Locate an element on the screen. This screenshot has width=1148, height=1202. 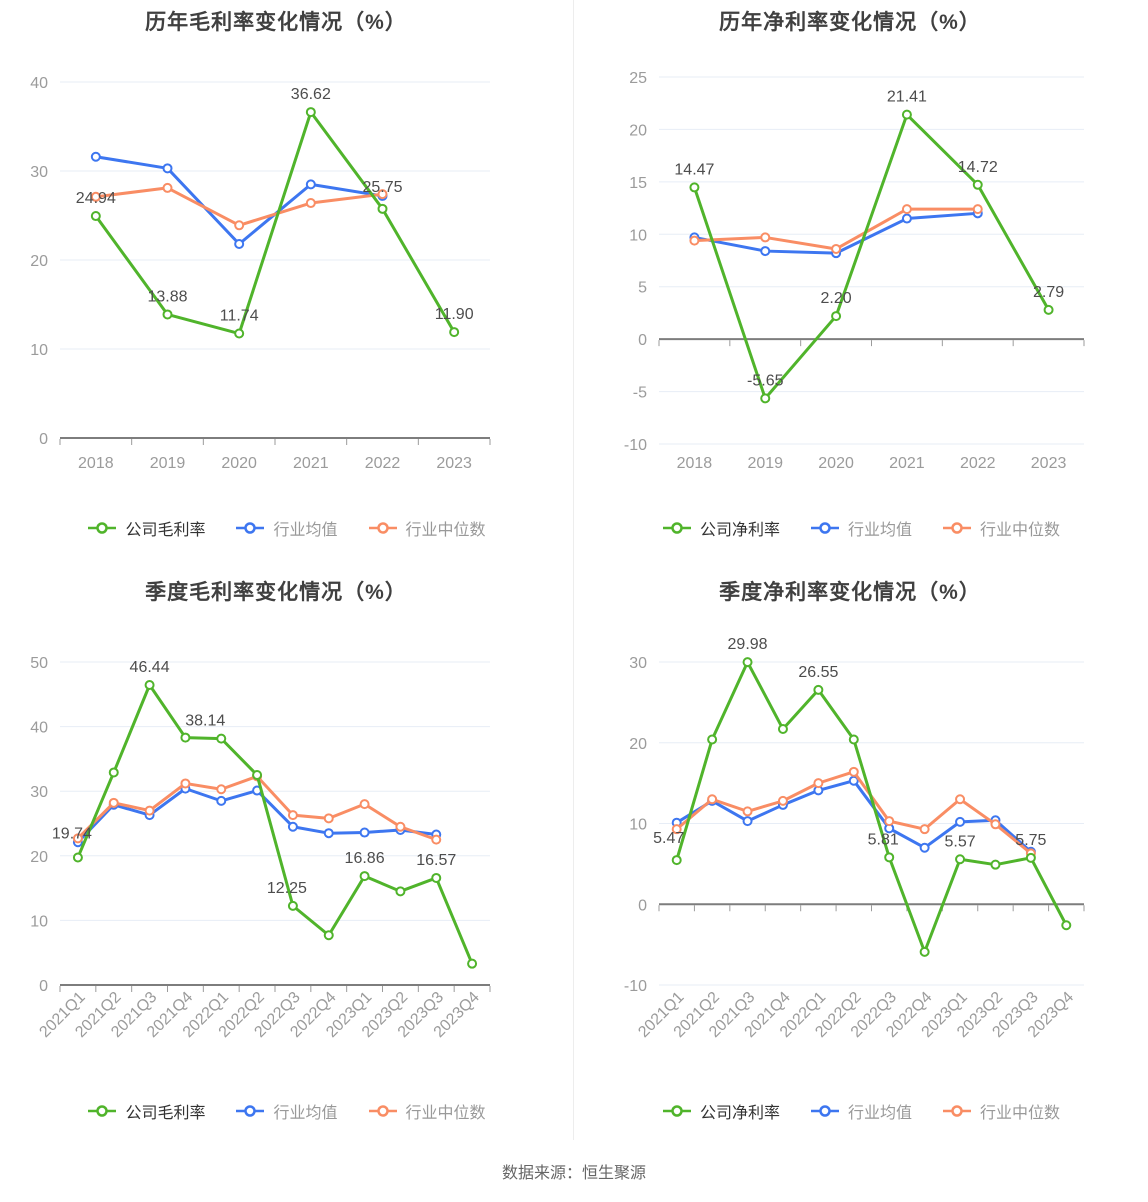
x-axis-tick-label: 2023 is located at coordinates (454, 463).